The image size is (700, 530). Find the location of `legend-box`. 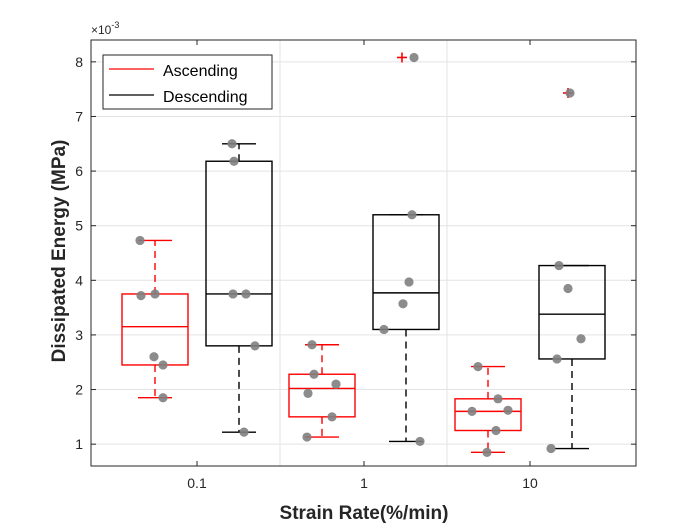

legend-box is located at coordinates (187, 82).